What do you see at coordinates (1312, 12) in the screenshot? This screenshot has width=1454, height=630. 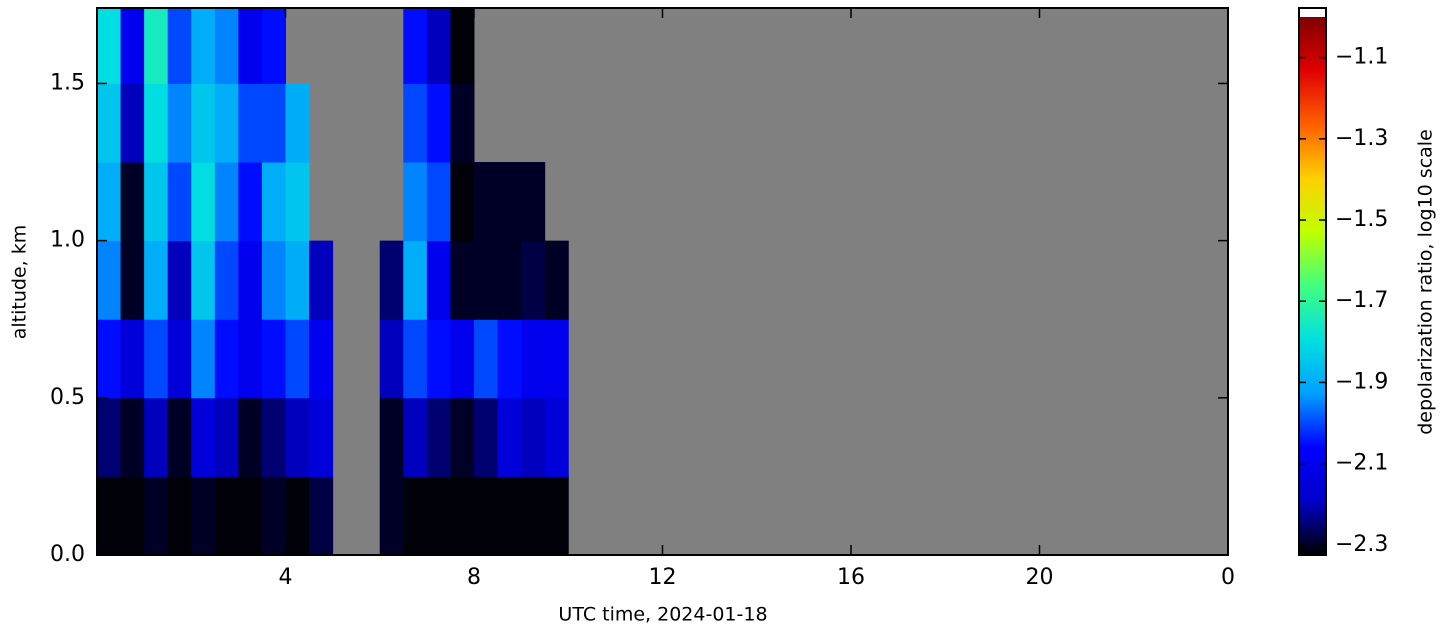 I see `colorbar-over` at bounding box center [1312, 12].